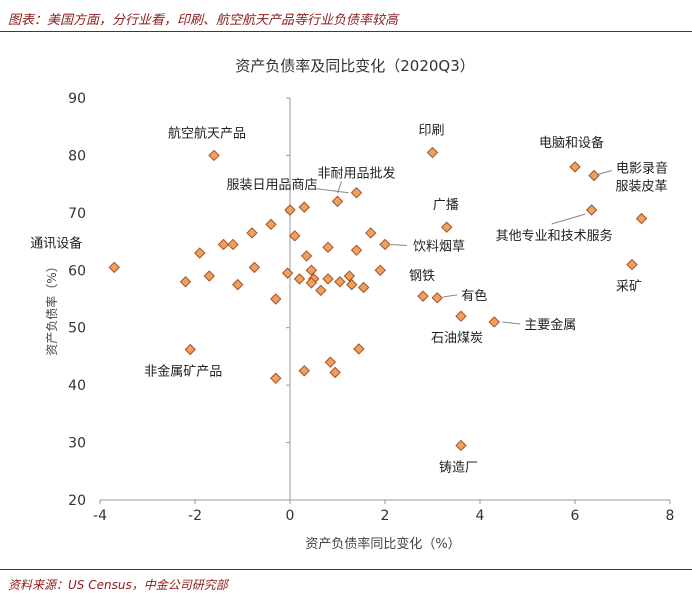  What do you see at coordinates (77, 329) in the screenshot?
I see `y-tick-label: 50` at bounding box center [77, 329].